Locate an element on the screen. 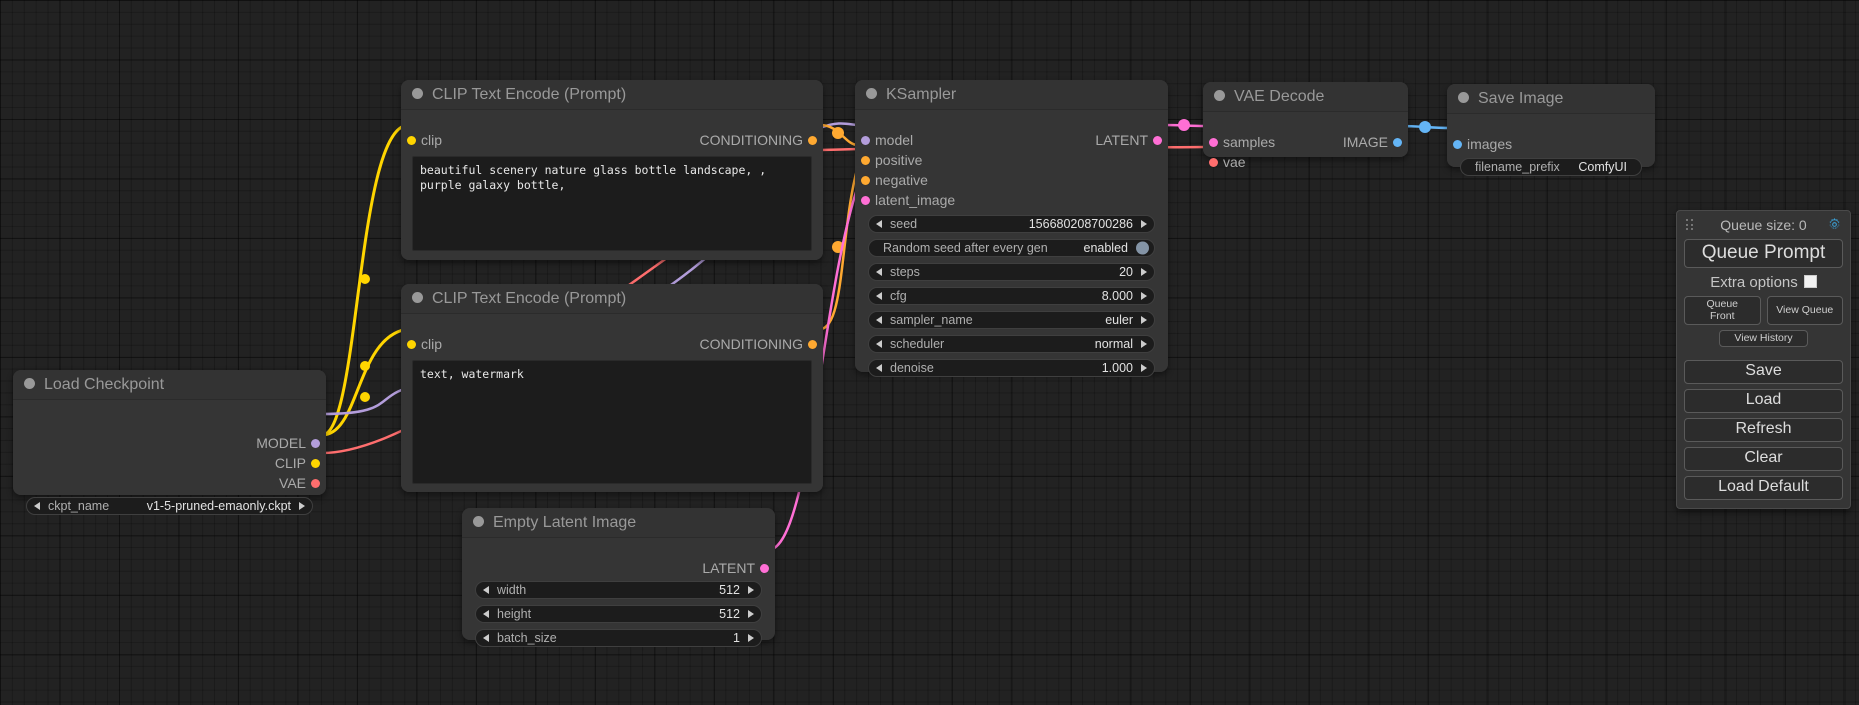 Image resolution: width=1859 pixels, height=705 pixels. widget-random-seed-toggle: Random seed after every gen enabled is located at coordinates (1011, 248).